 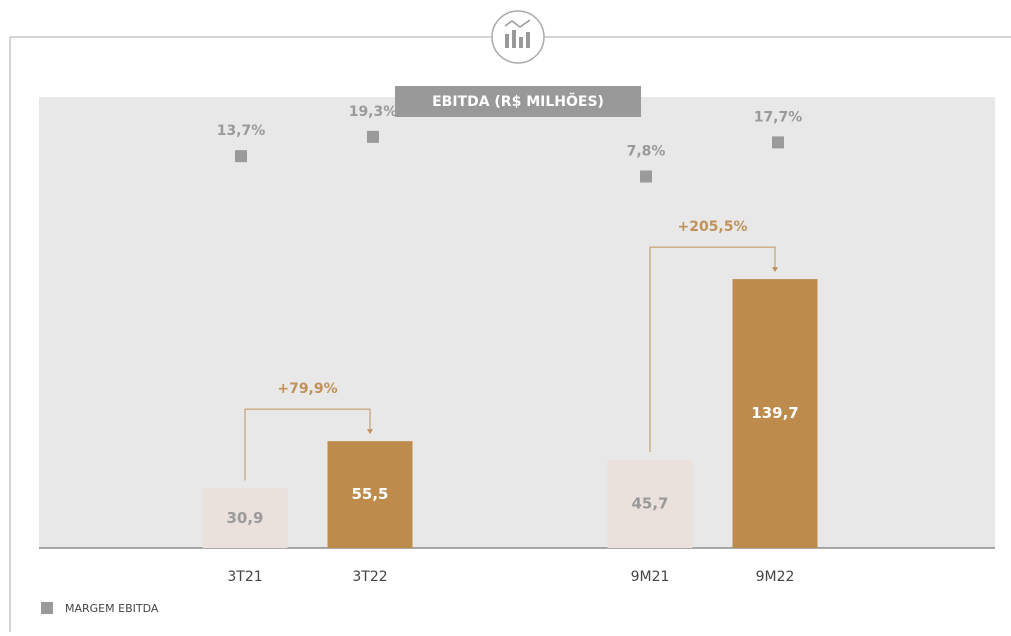 I want to click on bar-label: 55,5, so click(x=369, y=494).